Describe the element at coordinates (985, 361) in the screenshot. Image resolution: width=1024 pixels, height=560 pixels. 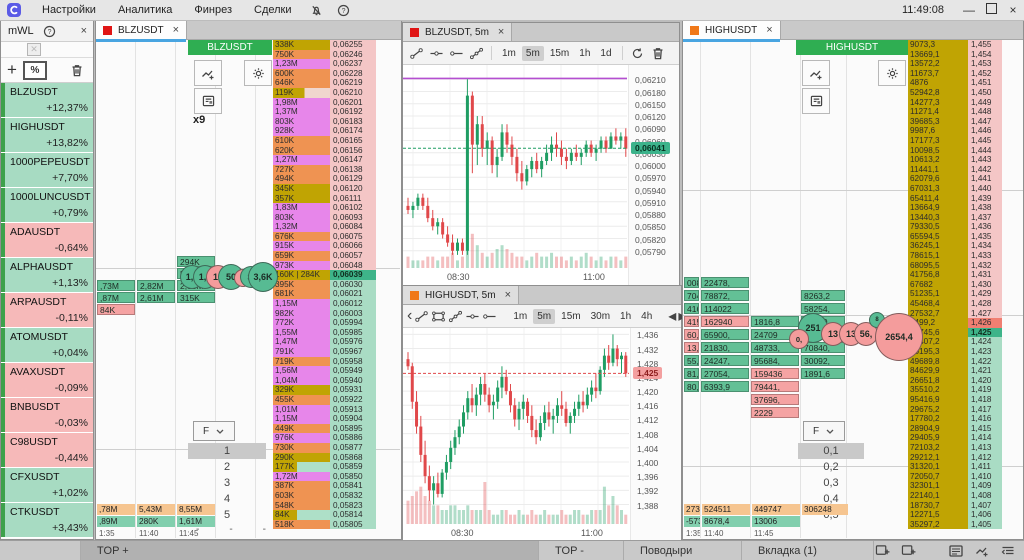
I see `ladder-price-cell: 1,422` at that location.